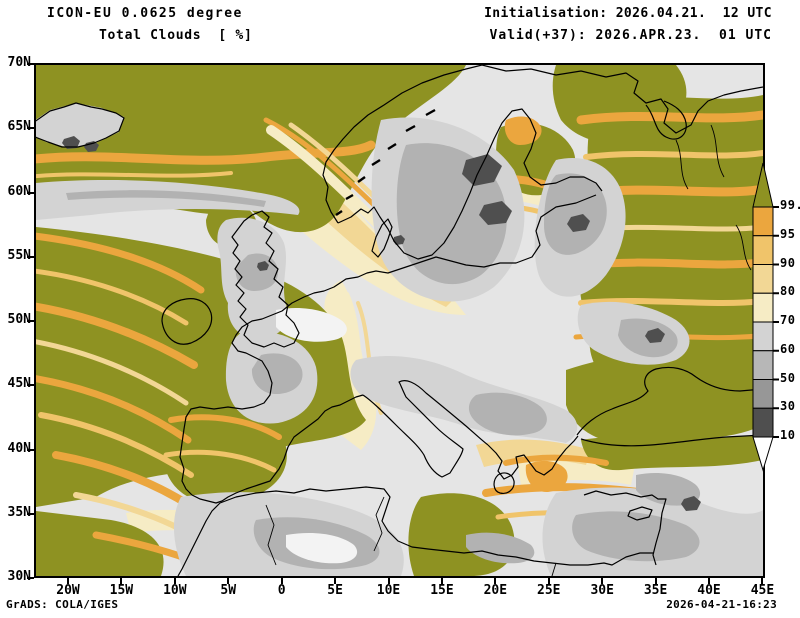  I want to click on colorbar-value-label: 30, so click(788, 406).